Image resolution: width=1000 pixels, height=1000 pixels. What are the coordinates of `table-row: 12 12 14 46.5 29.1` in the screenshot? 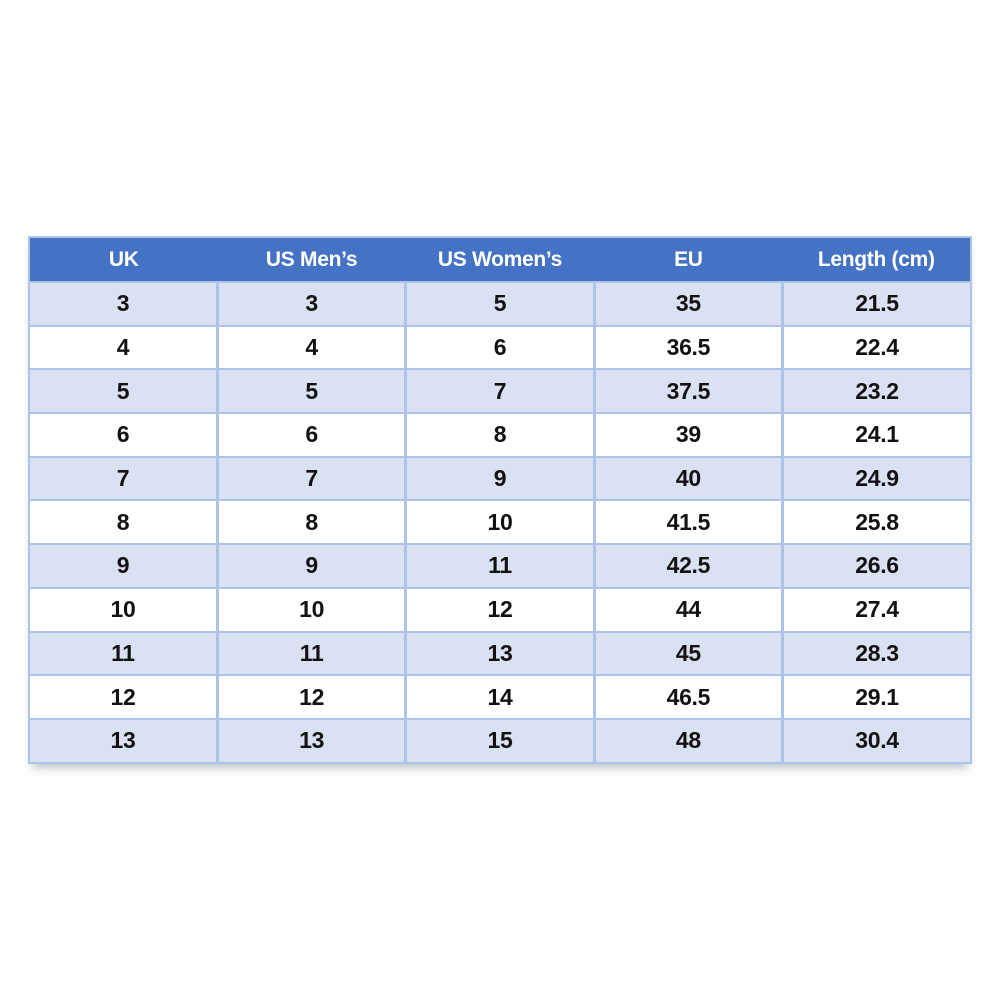 It's located at (500, 696).